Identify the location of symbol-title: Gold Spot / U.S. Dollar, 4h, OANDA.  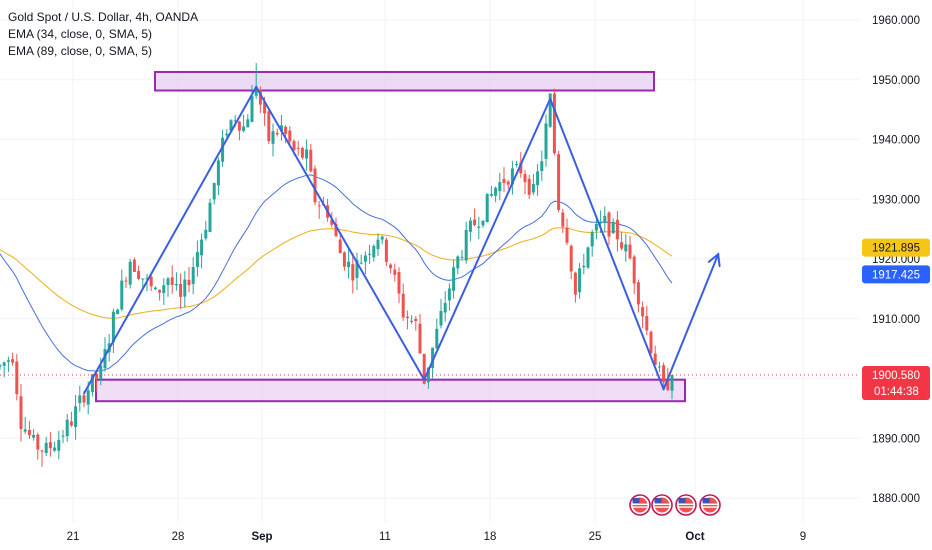
(103, 17).